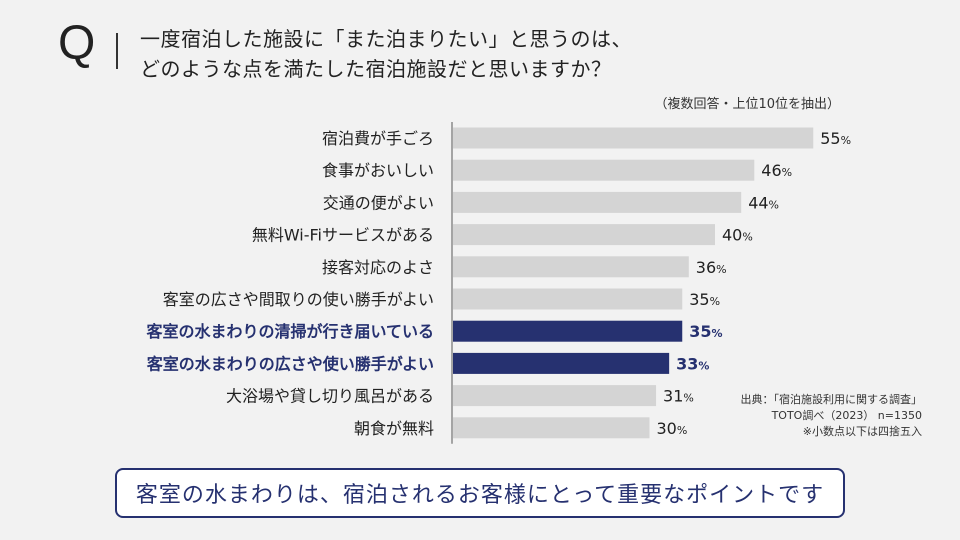 This screenshot has width=960, height=540. I want to click on source-line-2: TOTO調べ（2023） n=1350, so click(846, 415).